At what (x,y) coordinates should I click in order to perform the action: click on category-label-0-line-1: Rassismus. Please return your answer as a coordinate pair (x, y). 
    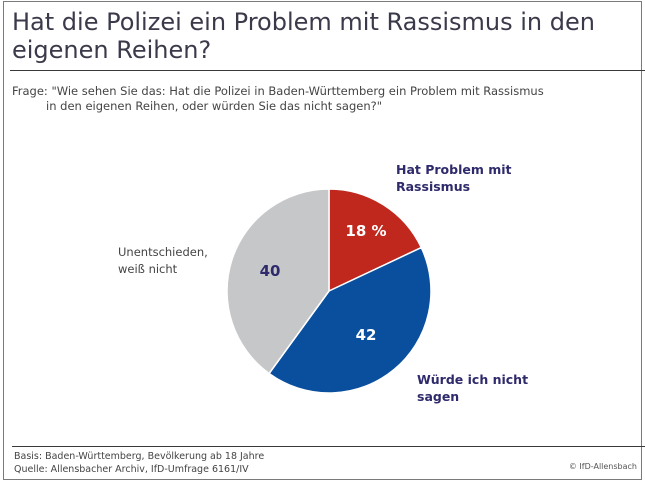
    Looking at the image, I should click on (433, 186).